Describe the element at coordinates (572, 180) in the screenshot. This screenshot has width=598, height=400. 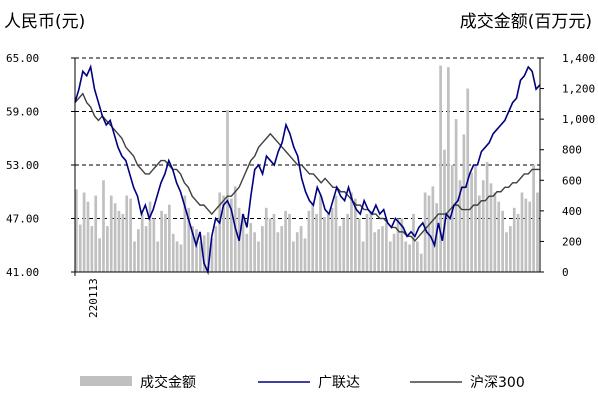
I see `y-right-tick-label: 600` at that location.